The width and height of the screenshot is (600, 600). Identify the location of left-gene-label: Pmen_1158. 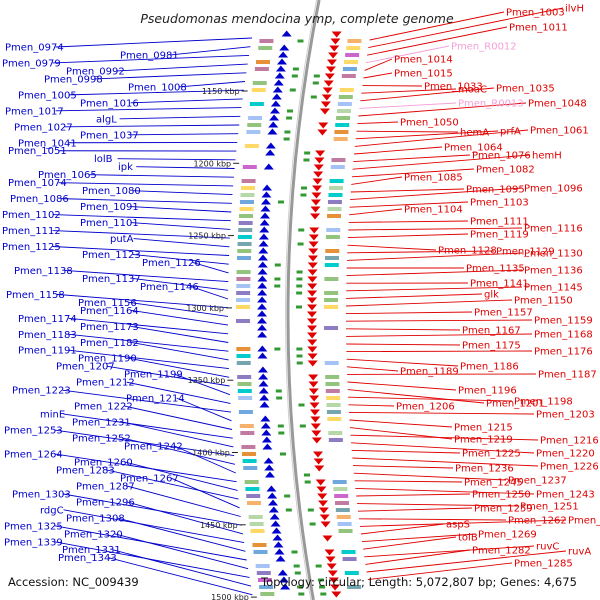
(35, 295).